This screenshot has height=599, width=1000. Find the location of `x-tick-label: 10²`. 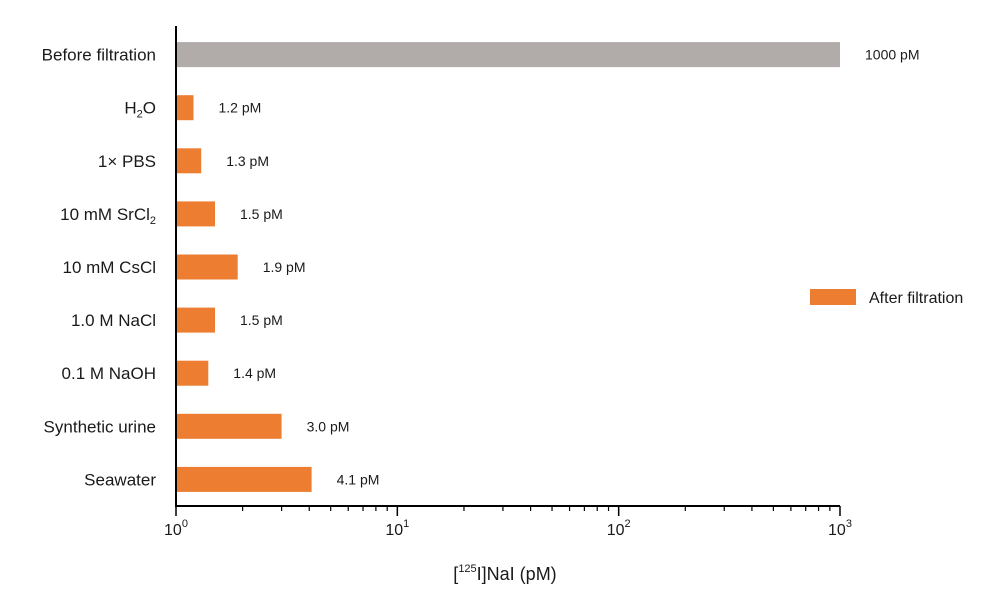

x-tick-label: 10² is located at coordinates (619, 528).